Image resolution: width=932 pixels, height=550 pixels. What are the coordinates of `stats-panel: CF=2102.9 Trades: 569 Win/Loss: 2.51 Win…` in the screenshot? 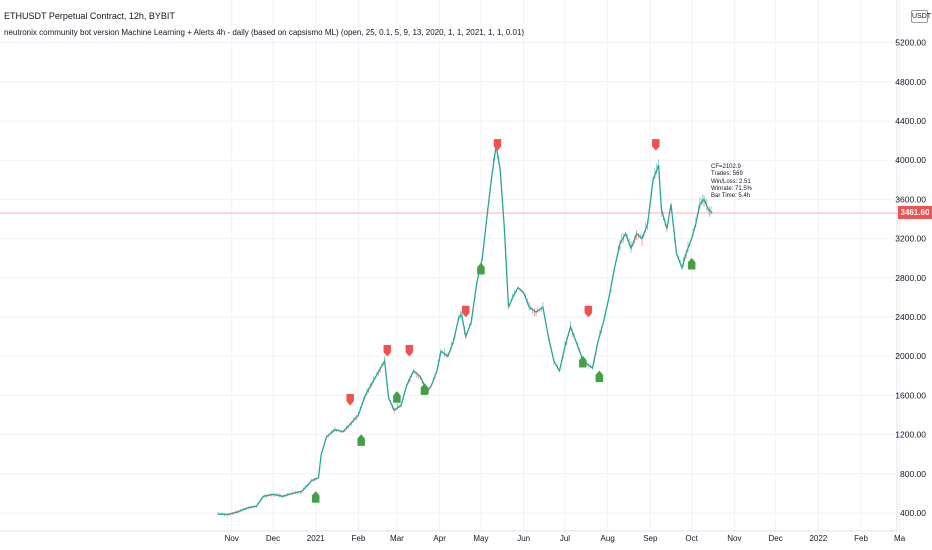 It's located at (731, 182).